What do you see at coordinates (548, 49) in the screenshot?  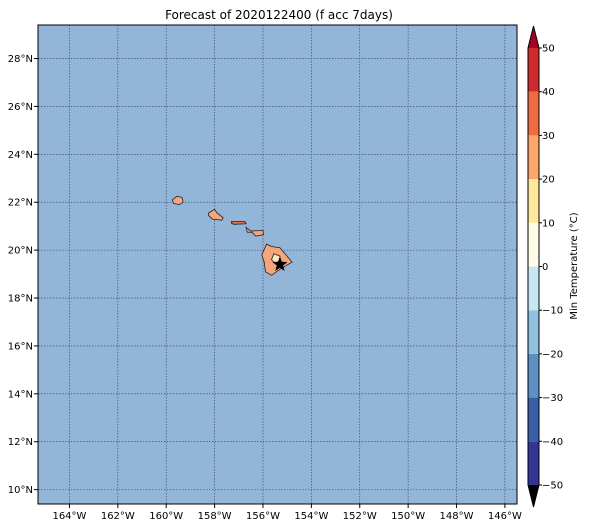 I see `colorbar-tick-label: 50` at bounding box center [548, 49].